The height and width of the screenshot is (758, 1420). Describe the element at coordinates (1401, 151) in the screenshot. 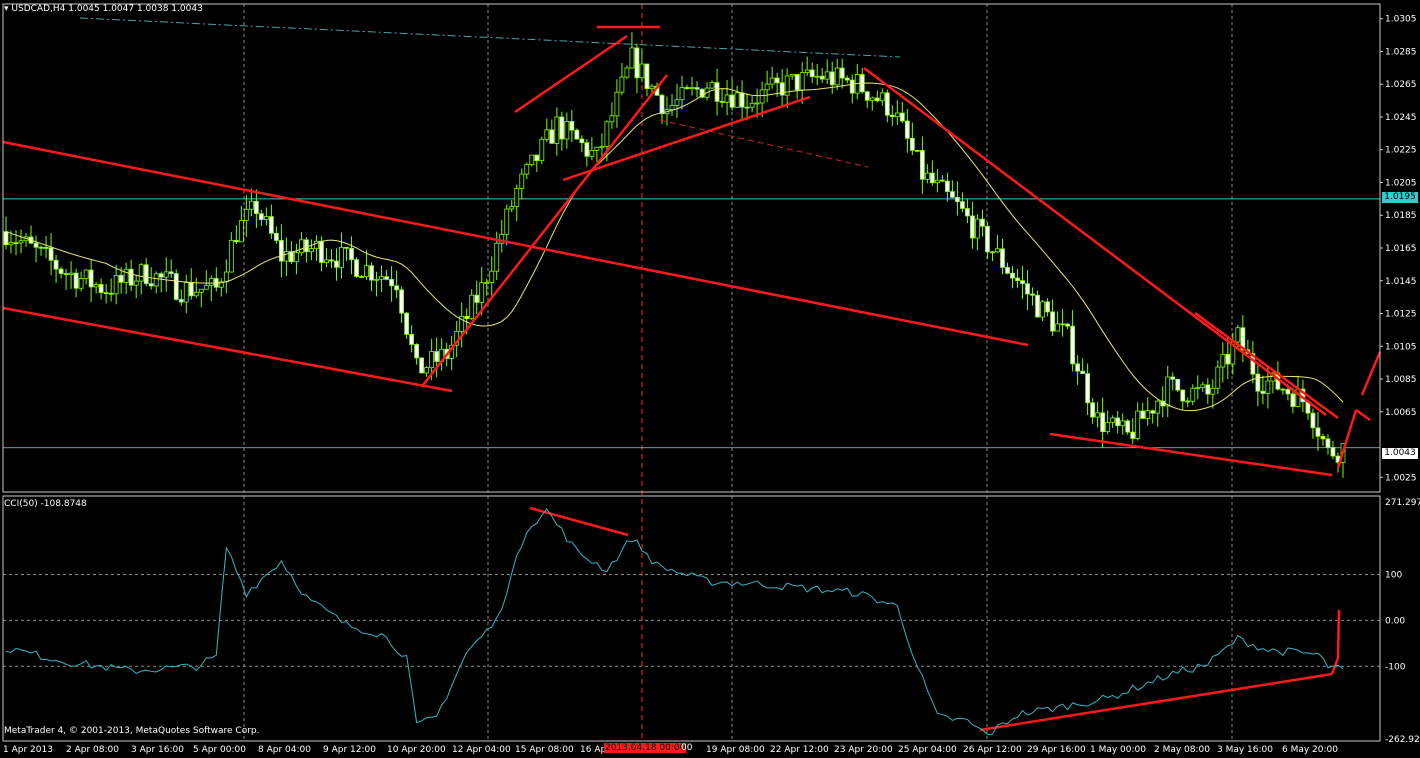

I see `price-tick-label: 1.0225` at that location.